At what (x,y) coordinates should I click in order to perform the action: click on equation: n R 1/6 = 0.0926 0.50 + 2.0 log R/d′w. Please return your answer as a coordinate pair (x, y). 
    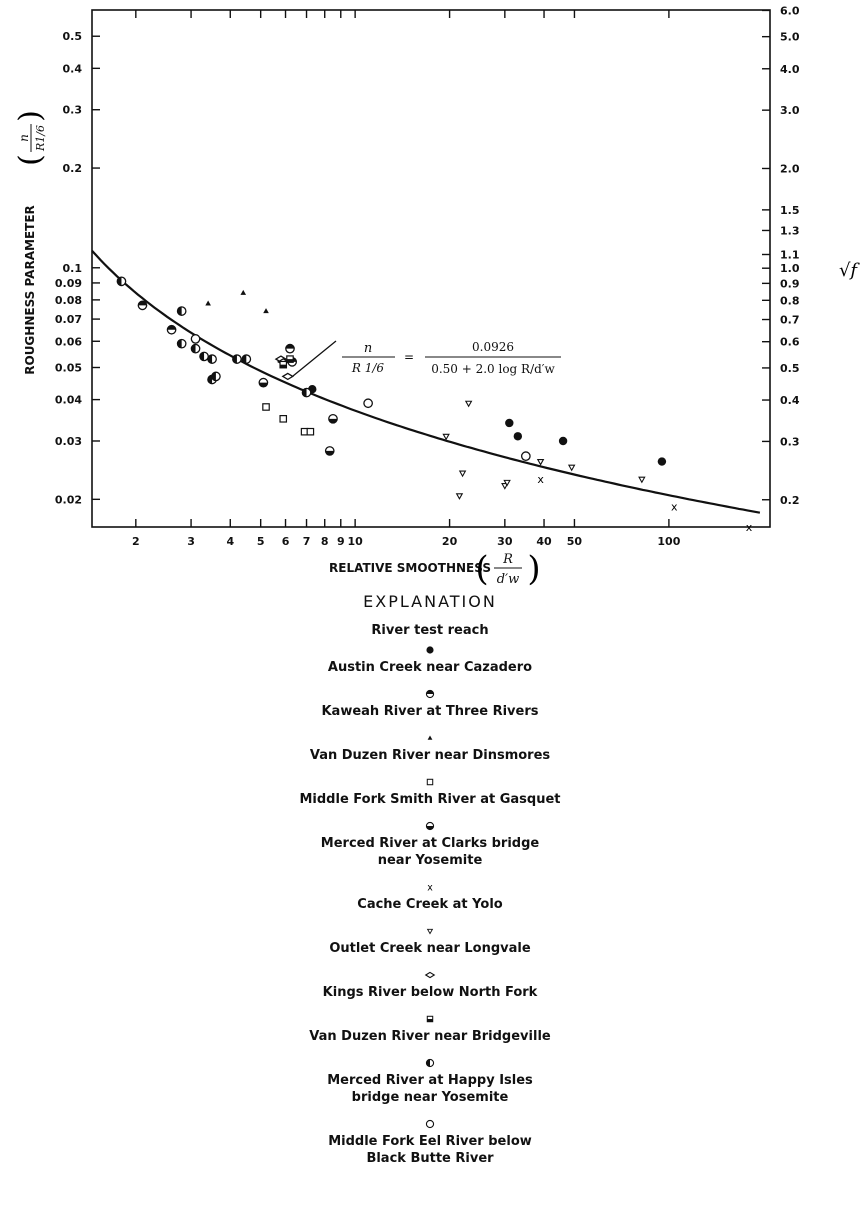
    Looking at the image, I should click on (451, 358).